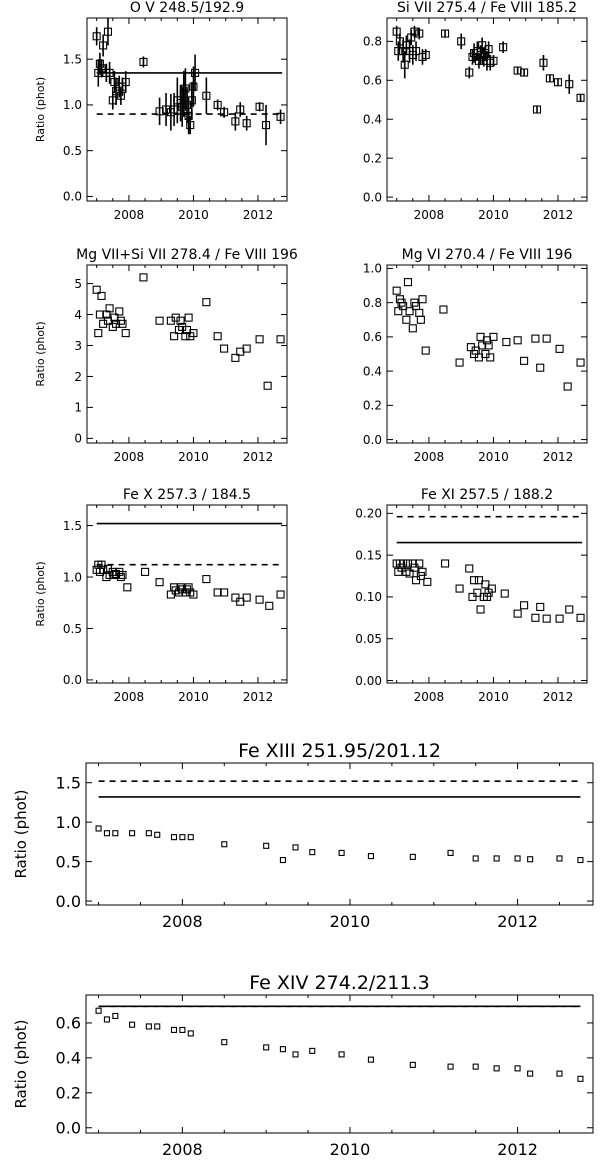 Image resolution: width=600 pixels, height=1160 pixels. I want to click on chart-title: Fe XIII 251.95/201.12, so click(339, 751).